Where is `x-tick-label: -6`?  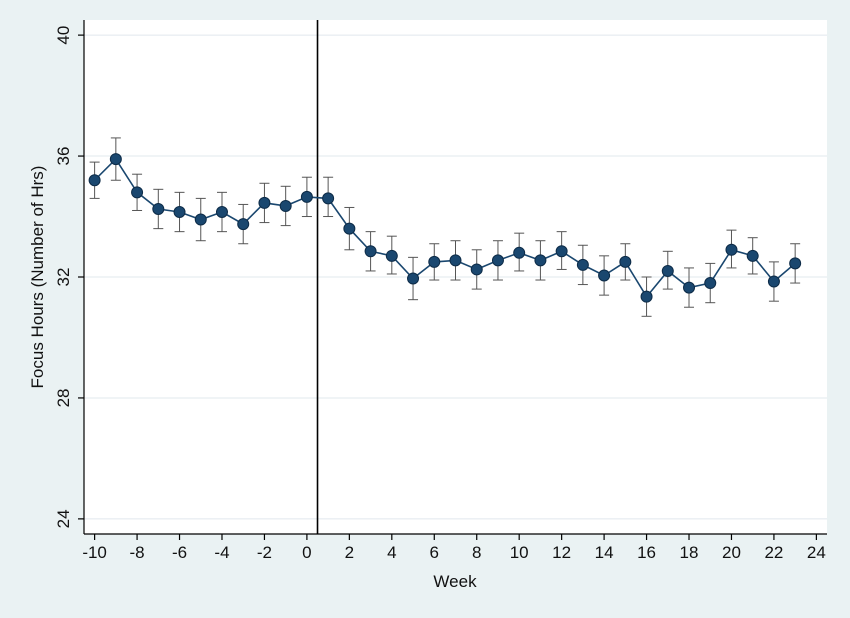
x-tick-label: -6 is located at coordinates (179, 552).